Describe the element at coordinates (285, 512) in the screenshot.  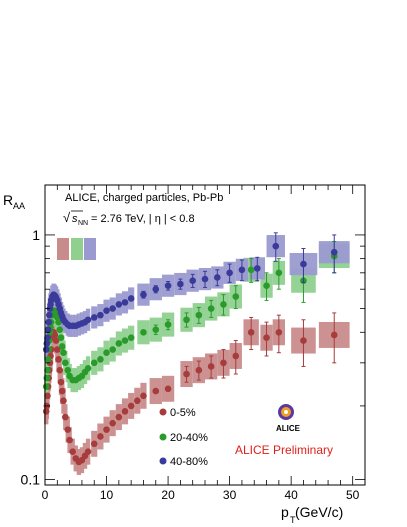
I see `x-label-main: p` at that location.